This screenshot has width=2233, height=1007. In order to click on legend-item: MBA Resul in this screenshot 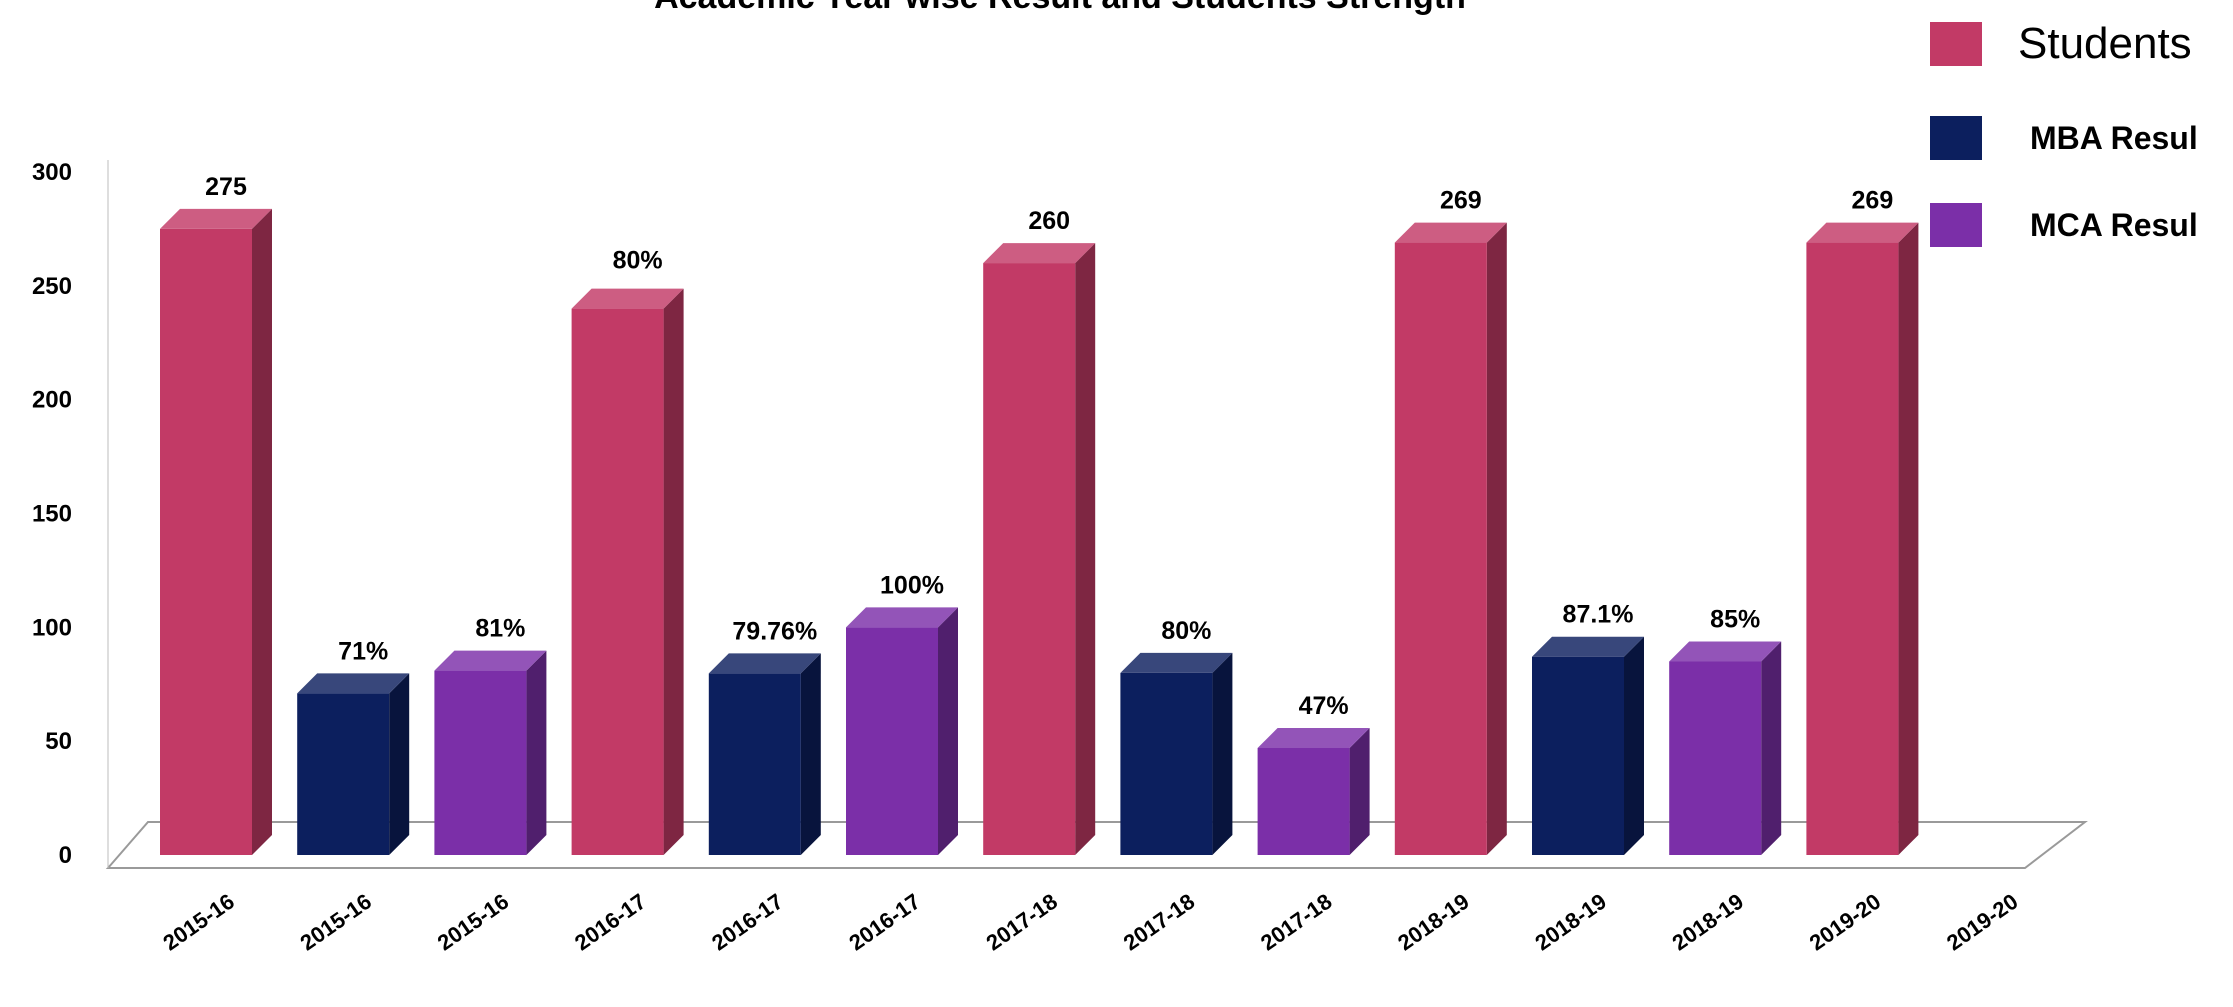, I will do `click(2064, 138)`.